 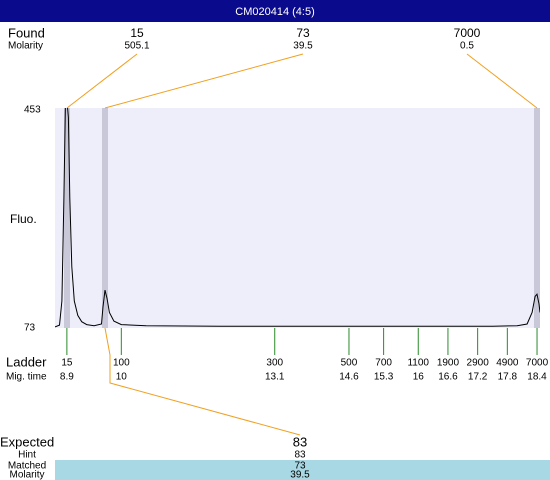 What do you see at coordinates (478, 363) in the screenshot?
I see `ladder-size: 2900` at bounding box center [478, 363].